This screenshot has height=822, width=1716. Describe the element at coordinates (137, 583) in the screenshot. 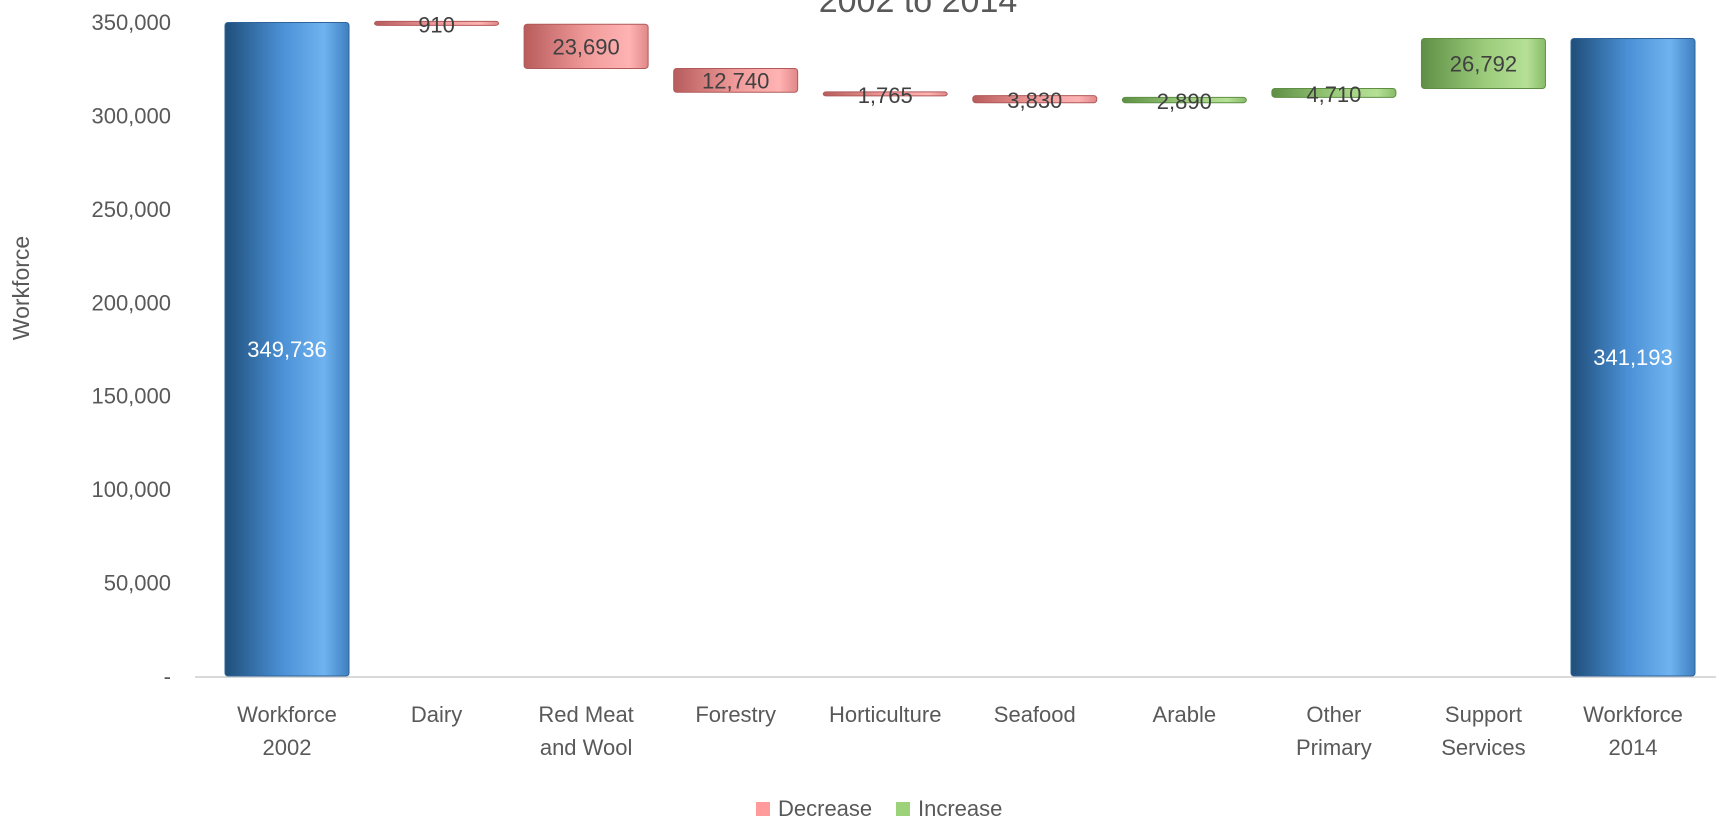

I see `y-tick-label: 50,000` at that location.